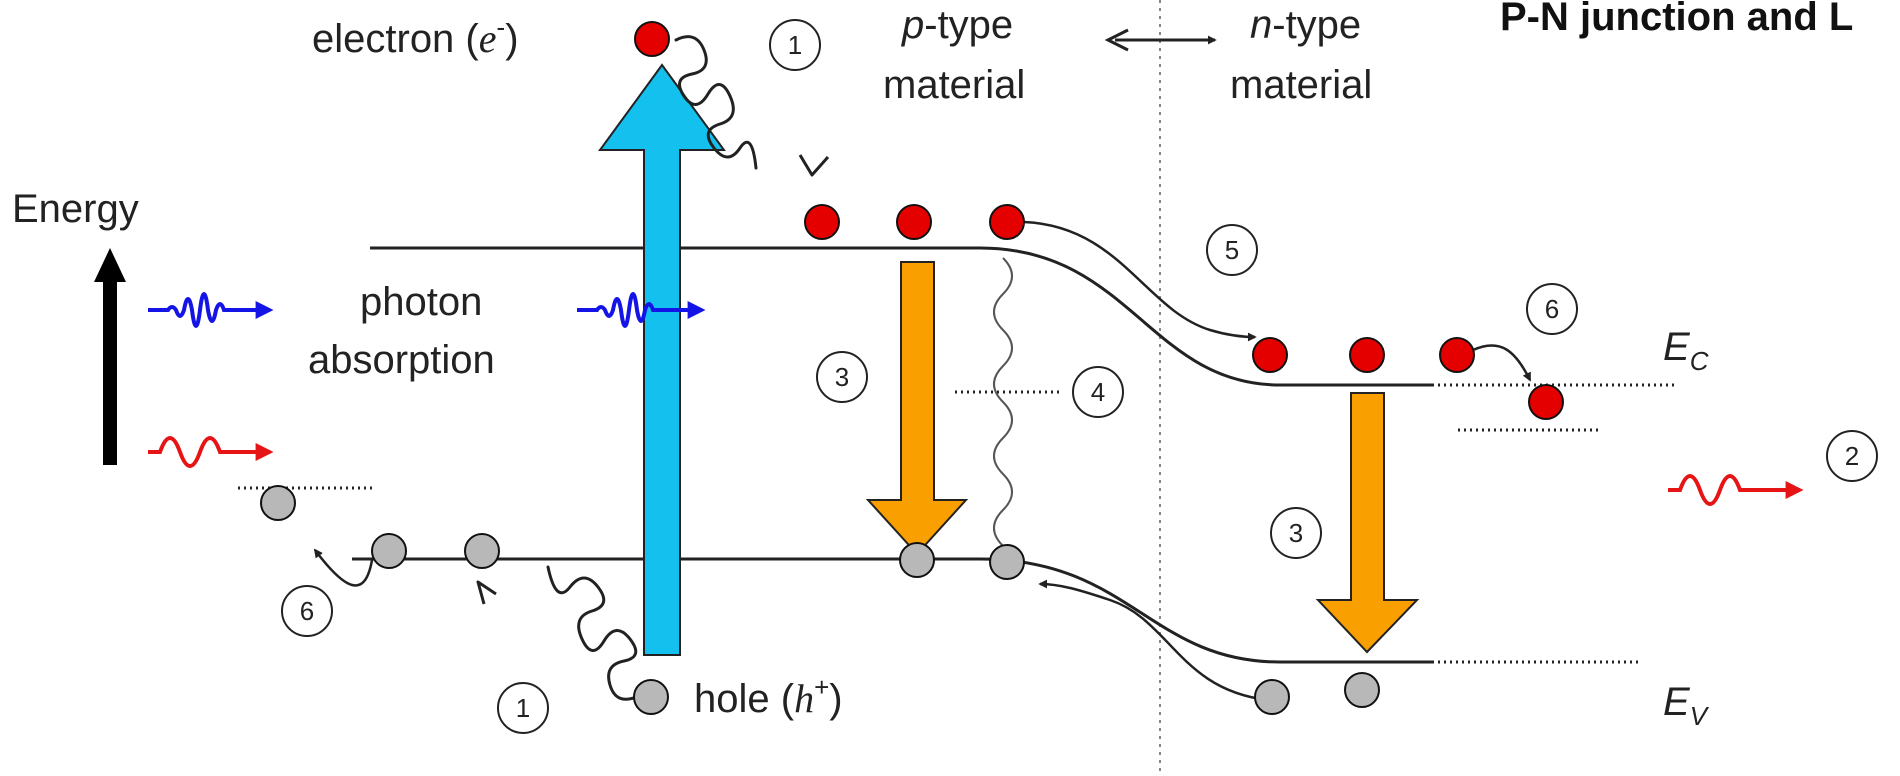 The width and height of the screenshot is (1900, 776). What do you see at coordinates (954, 85) in the screenshot?
I see `p-type-material: material` at bounding box center [954, 85].